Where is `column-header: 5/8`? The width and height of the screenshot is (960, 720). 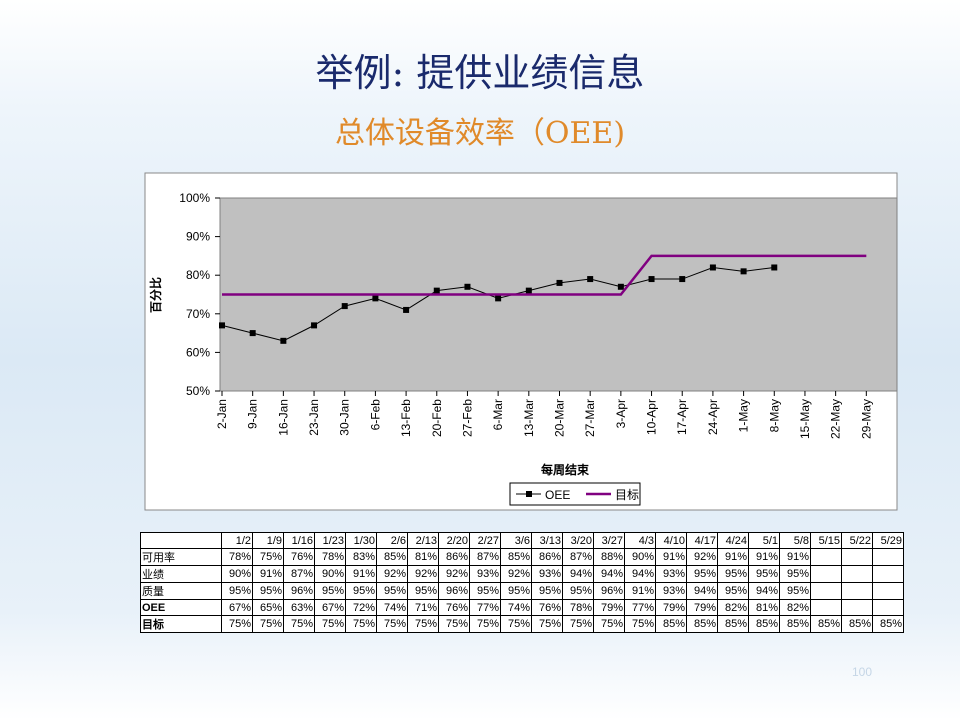
column-header: 5/8 is located at coordinates (795, 540).